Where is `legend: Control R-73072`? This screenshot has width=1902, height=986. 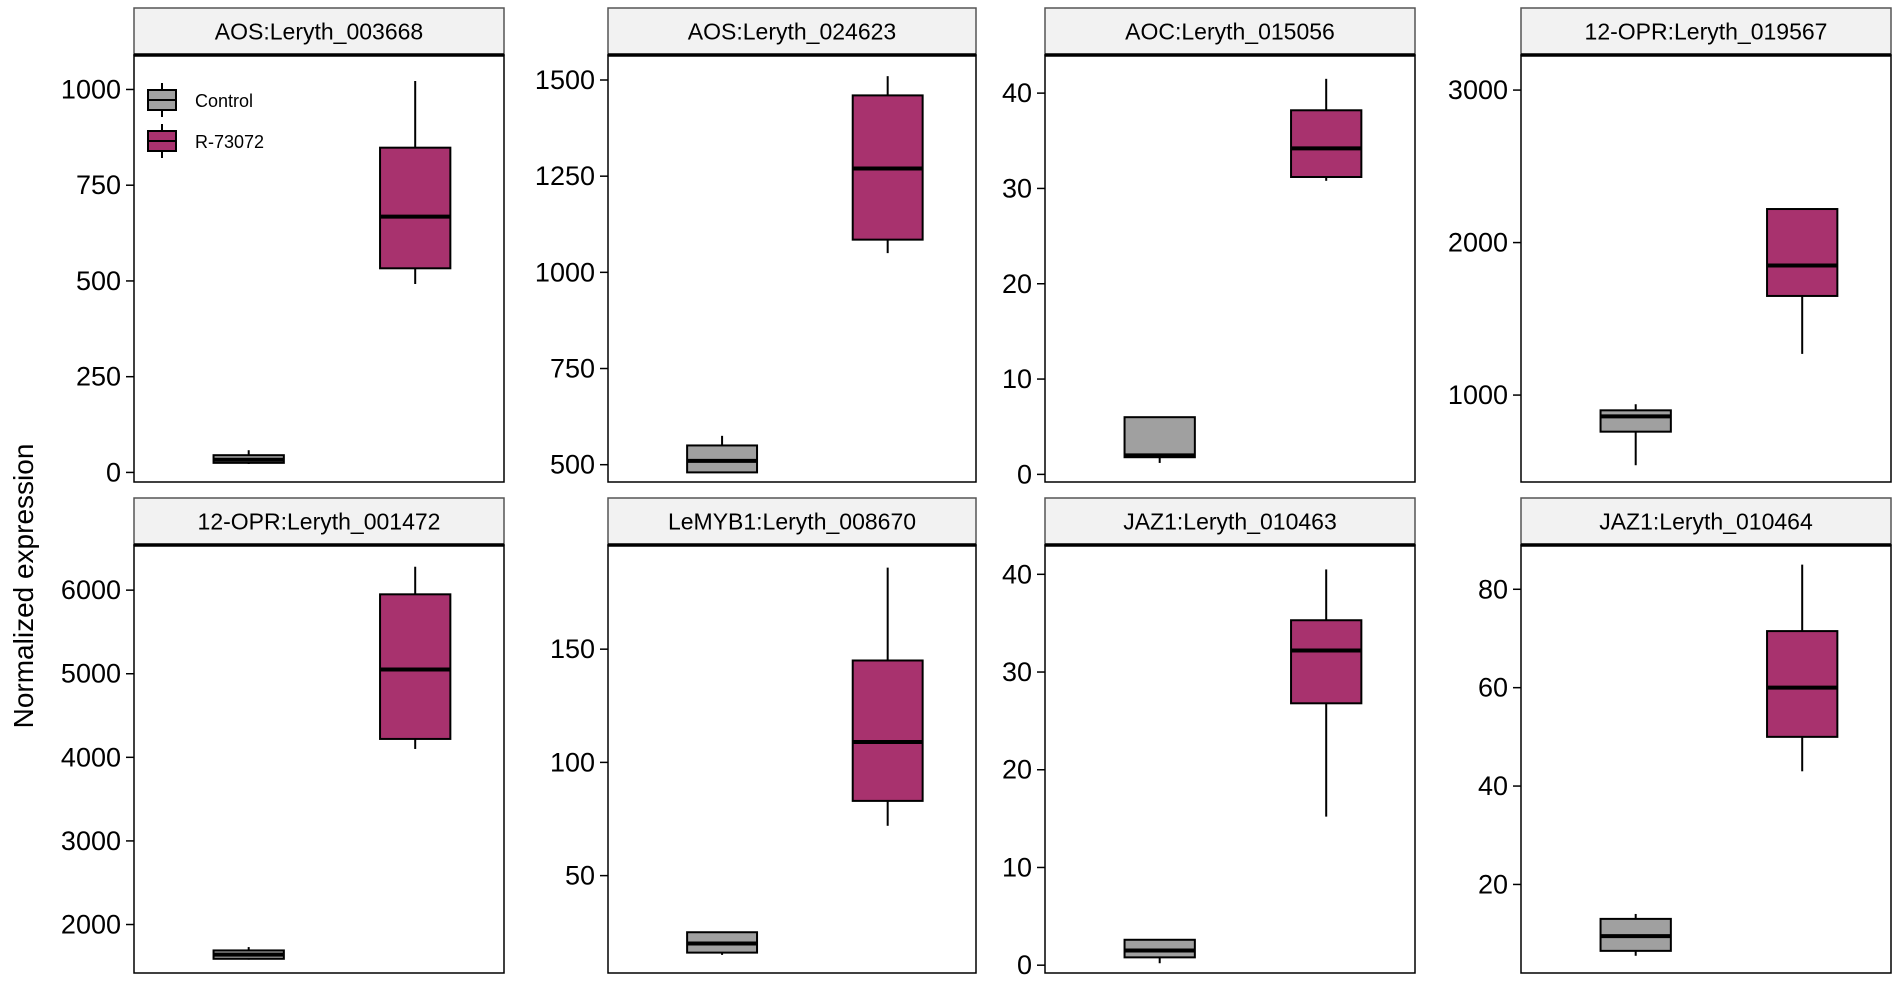 legend: Control R-73072 is located at coordinates (205, 120).